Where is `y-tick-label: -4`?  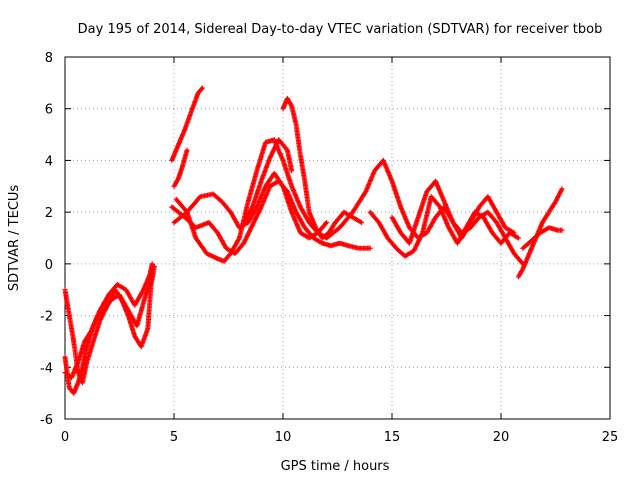
y-tick-label: -4 is located at coordinates (46, 368).